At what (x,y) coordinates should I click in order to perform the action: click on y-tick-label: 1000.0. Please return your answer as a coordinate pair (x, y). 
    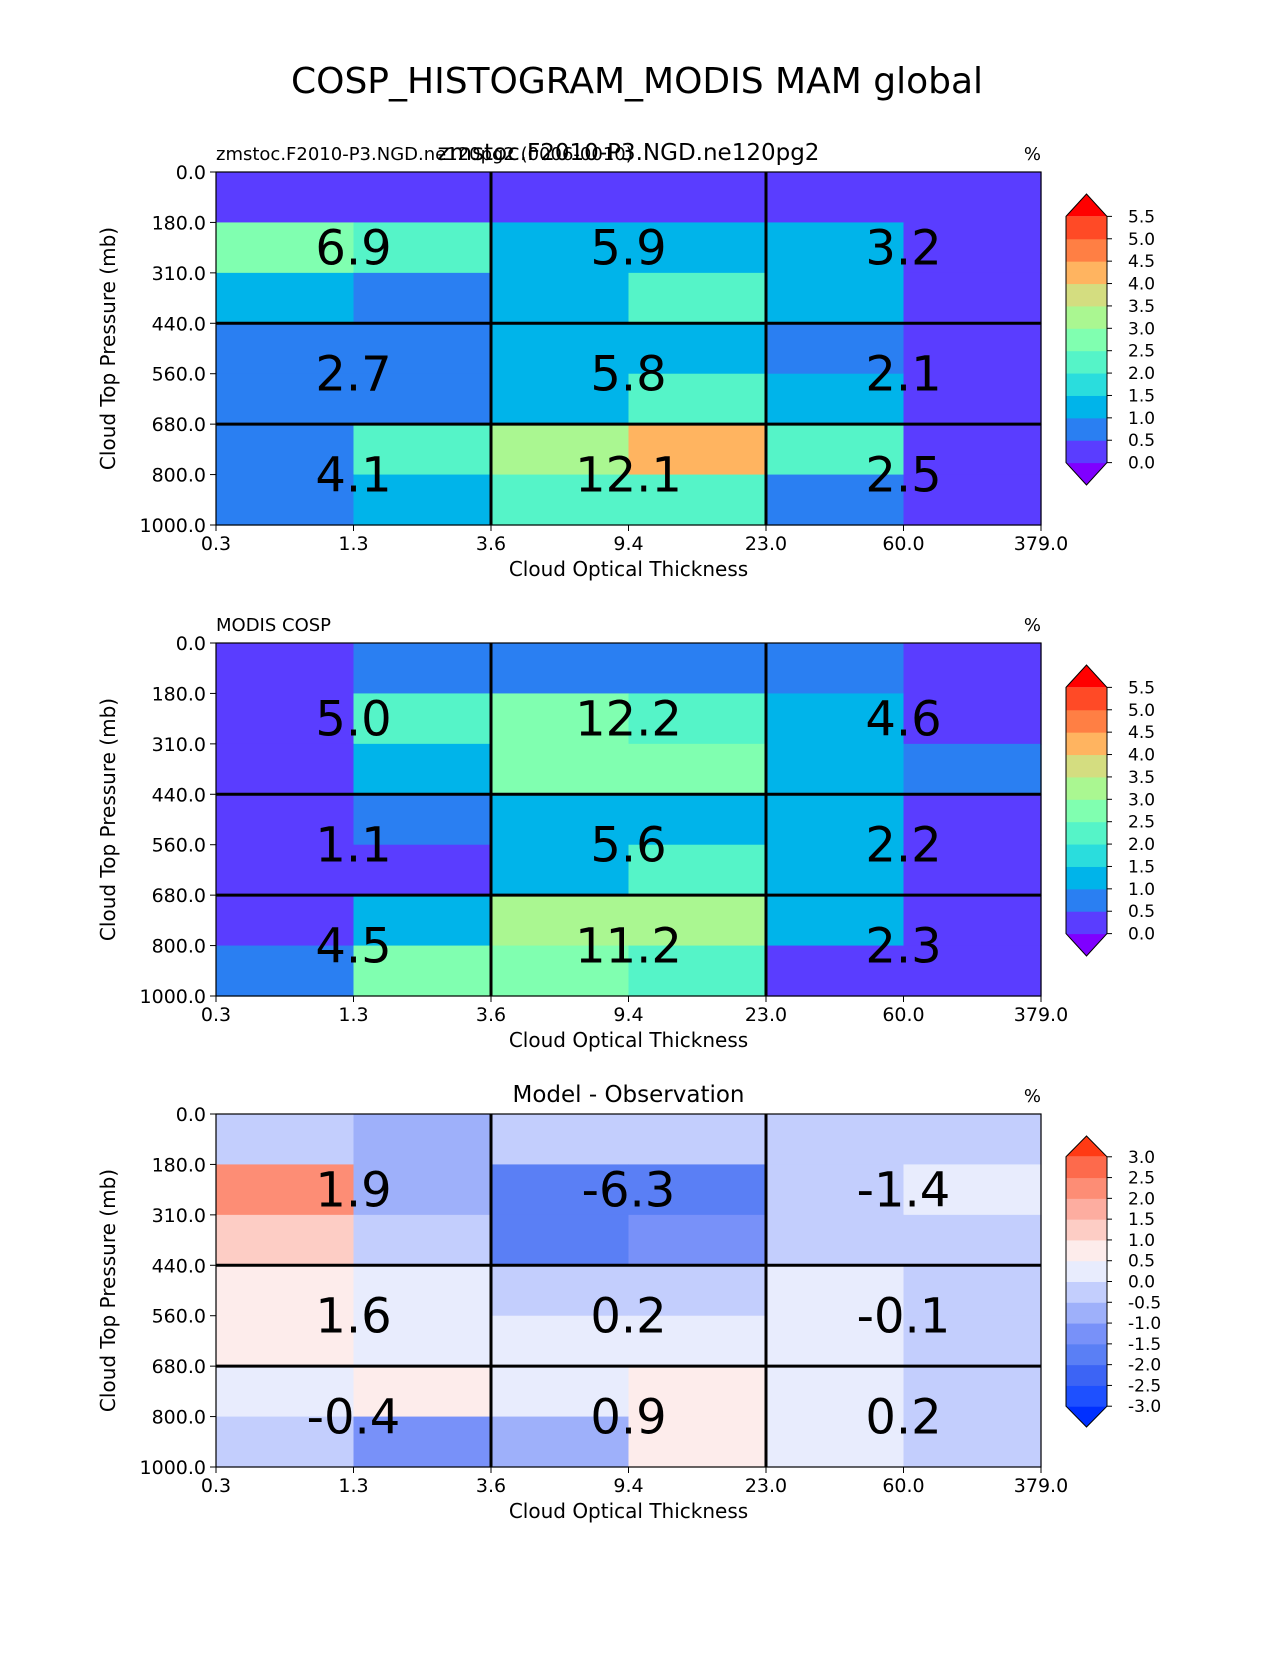
    Looking at the image, I should click on (173, 1468).